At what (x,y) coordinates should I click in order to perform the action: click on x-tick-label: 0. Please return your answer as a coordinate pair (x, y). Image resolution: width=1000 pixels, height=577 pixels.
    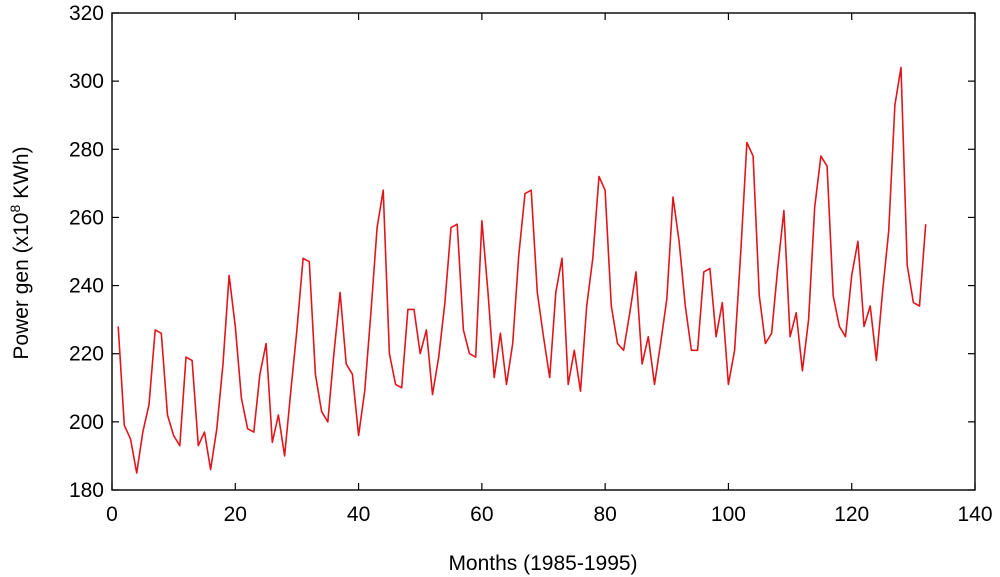
    Looking at the image, I should click on (112, 514).